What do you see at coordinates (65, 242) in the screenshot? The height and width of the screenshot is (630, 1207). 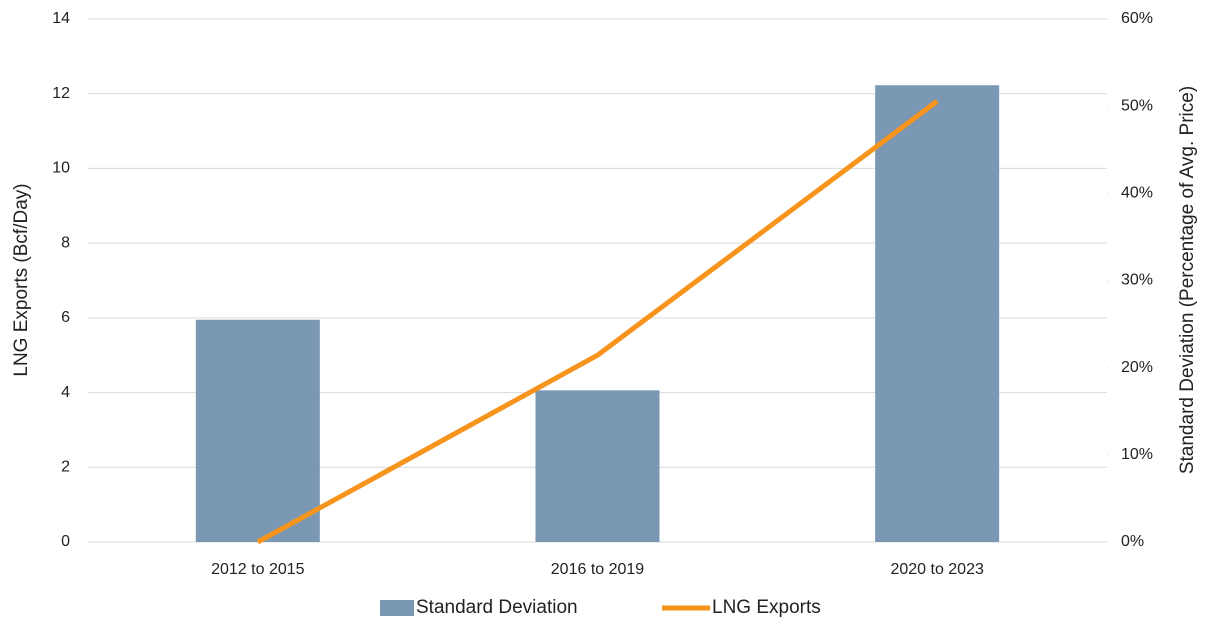 I see `y-tick-label: 8` at bounding box center [65, 242].